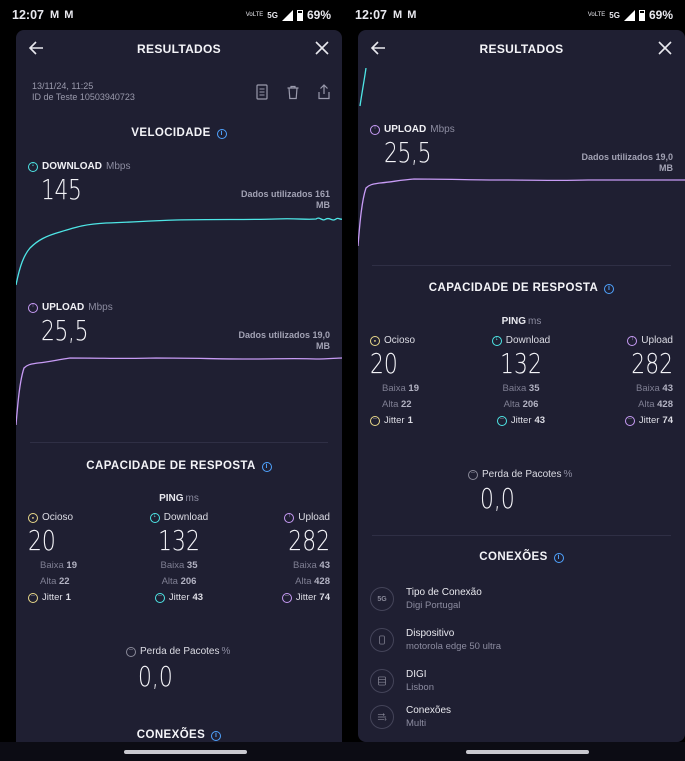 The image size is (685, 761). Describe the element at coordinates (179, 442) in the screenshot. I see `divider` at that location.